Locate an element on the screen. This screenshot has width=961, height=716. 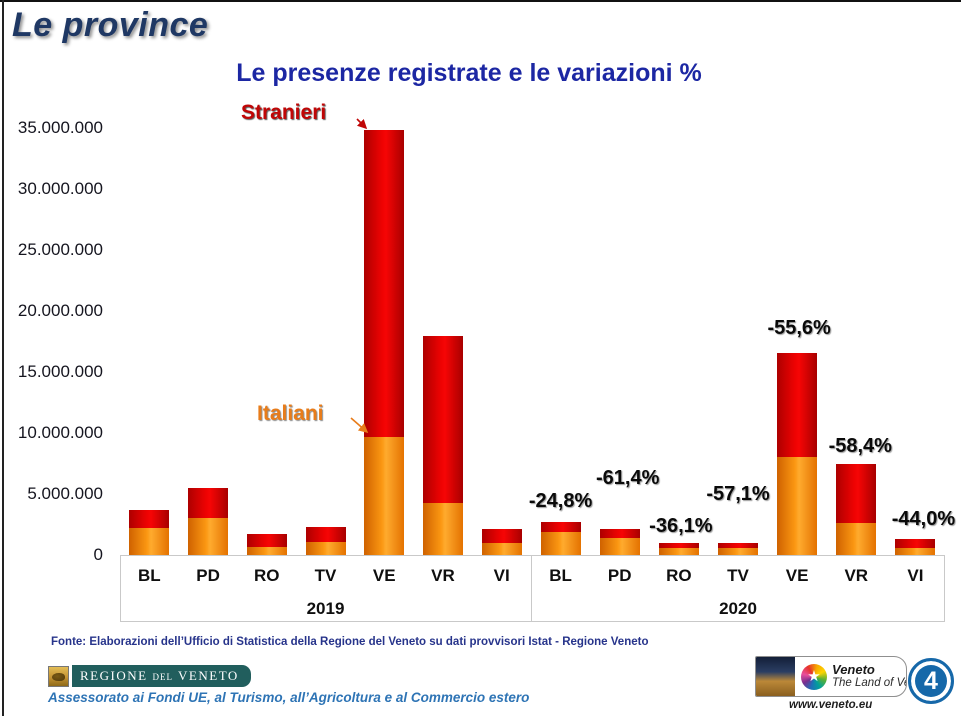
regione-banner: REGIONE DEL VENETO is located at coordinates (161, 676).